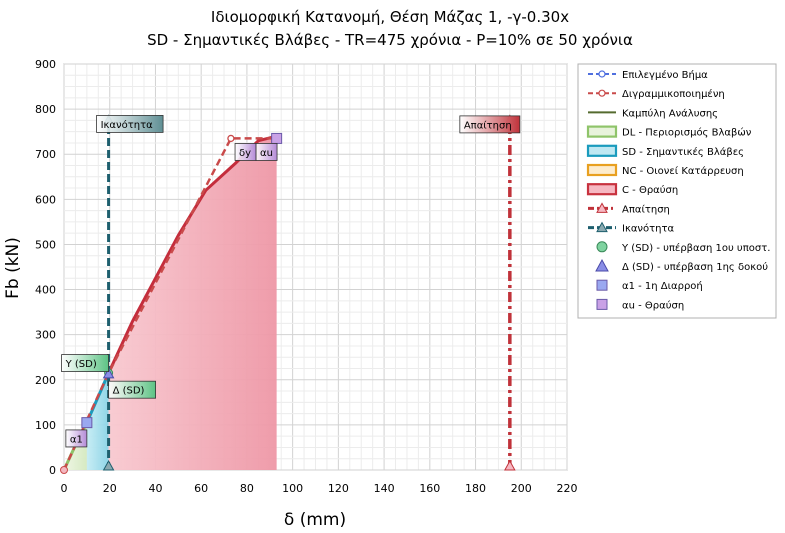 The height and width of the screenshot is (533, 785). Describe the element at coordinates (45, 199) in the screenshot. I see `y-tick-label: 600` at that location.